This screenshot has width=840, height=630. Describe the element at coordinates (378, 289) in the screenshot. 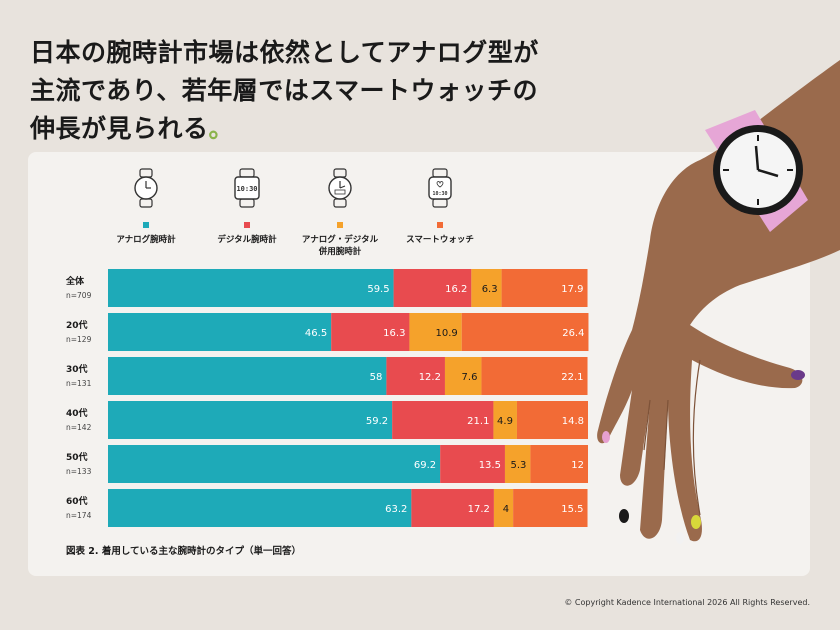

I see `data-label-0-0: 59.5` at that location.